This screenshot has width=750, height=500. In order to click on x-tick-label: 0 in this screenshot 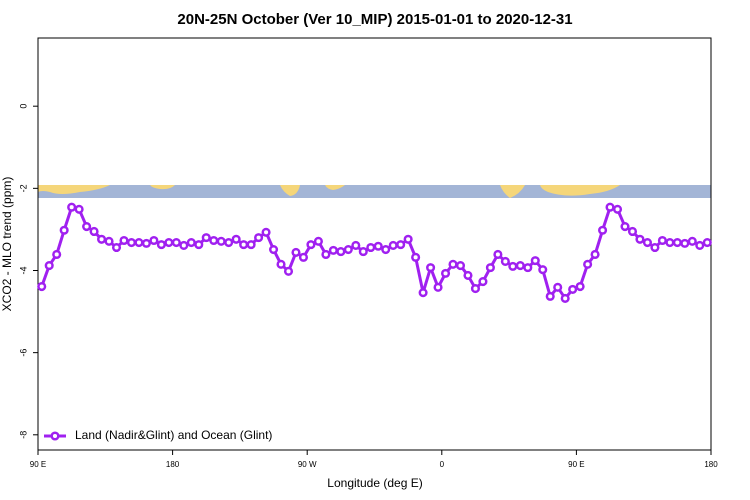, I will do `click(442, 464)`.